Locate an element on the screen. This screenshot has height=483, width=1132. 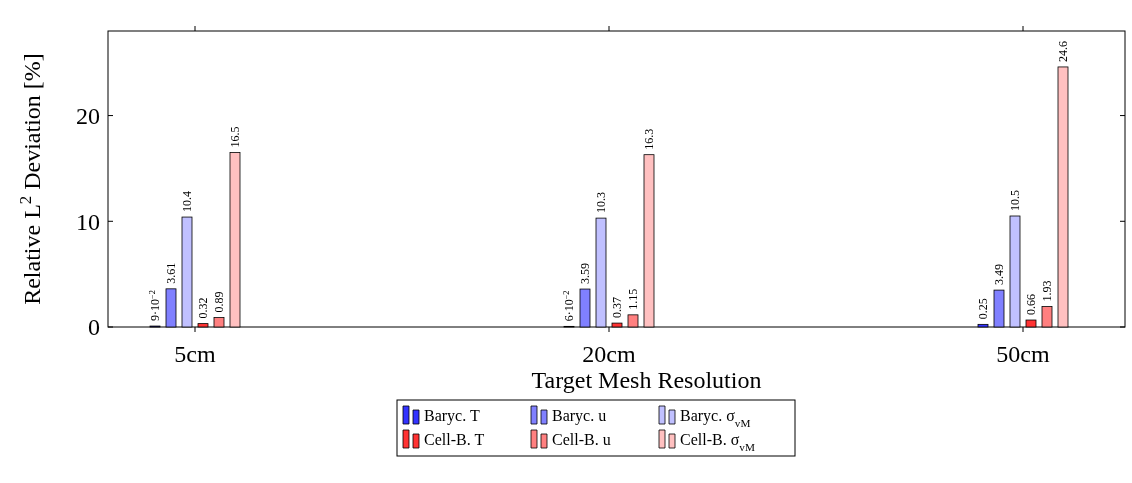
data-label: 1.15 is located at coordinates (633, 299).